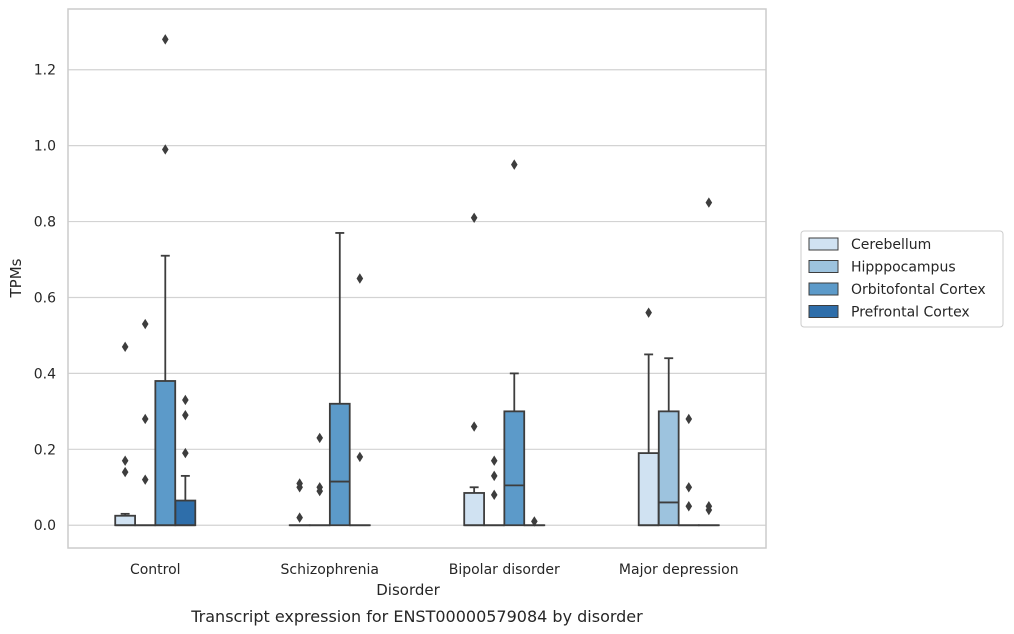 The height and width of the screenshot is (634, 1014). What do you see at coordinates (918, 290) in the screenshot?
I see `legend-label: Orbitofontal Cortex` at bounding box center [918, 290].